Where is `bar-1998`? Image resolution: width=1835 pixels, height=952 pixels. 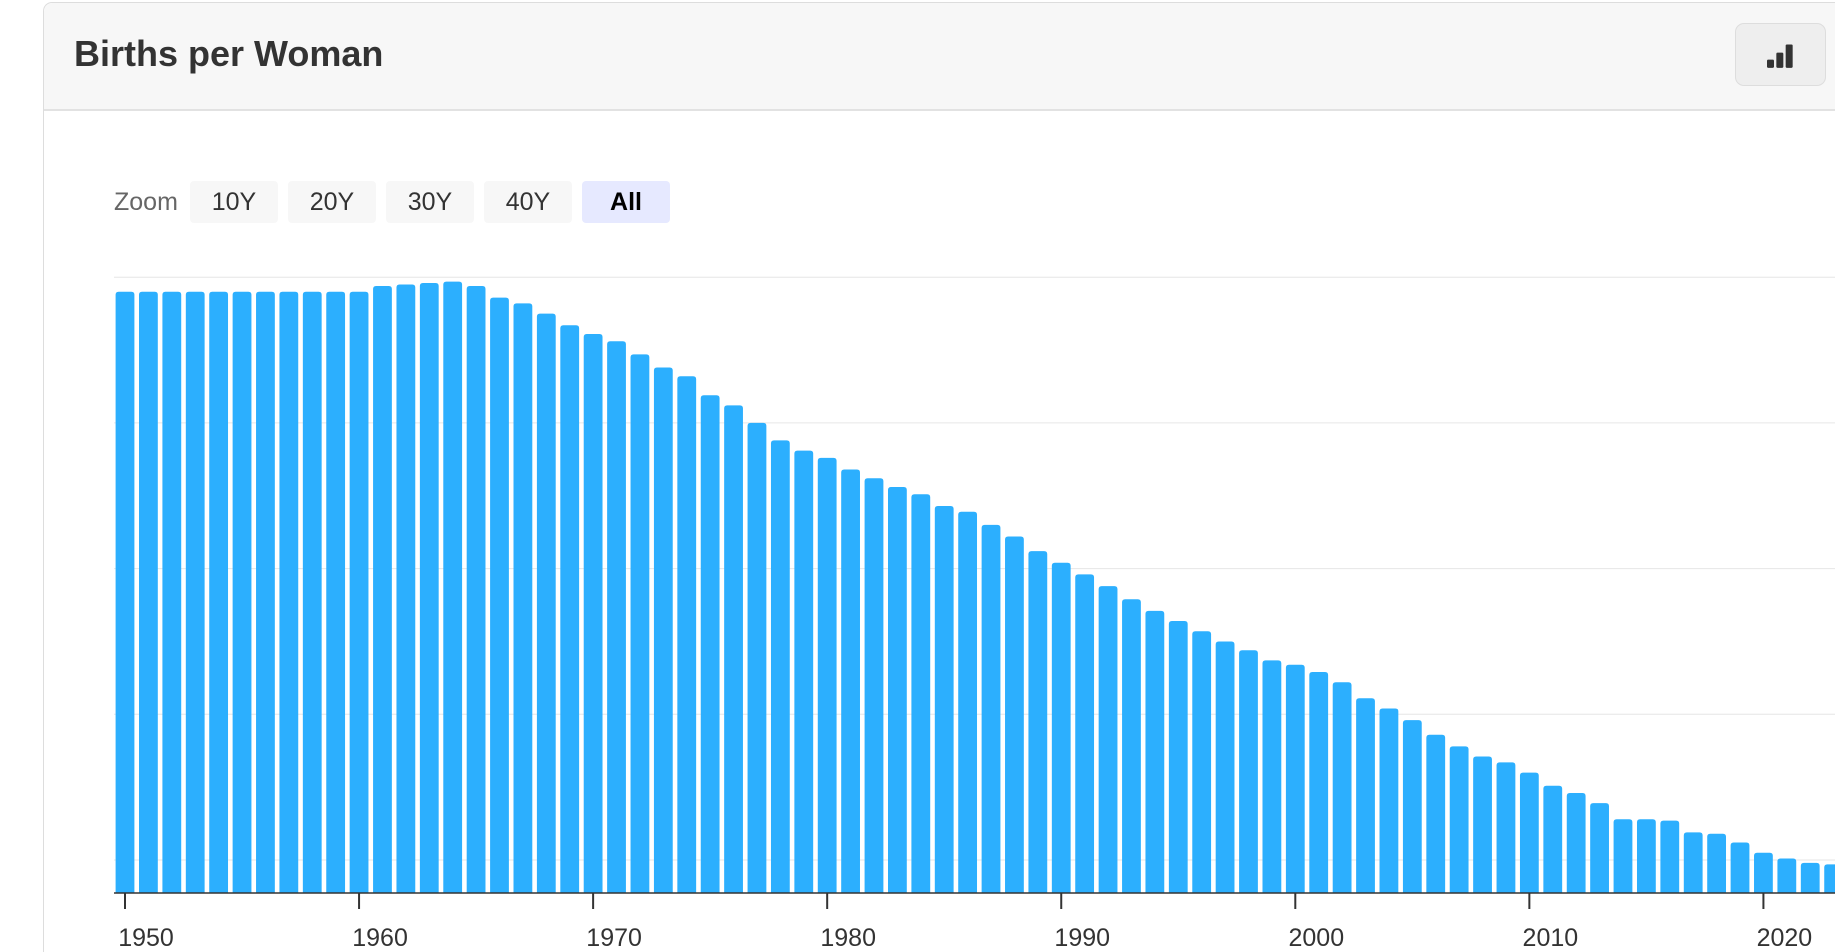 bar-1998 is located at coordinates (1248, 771).